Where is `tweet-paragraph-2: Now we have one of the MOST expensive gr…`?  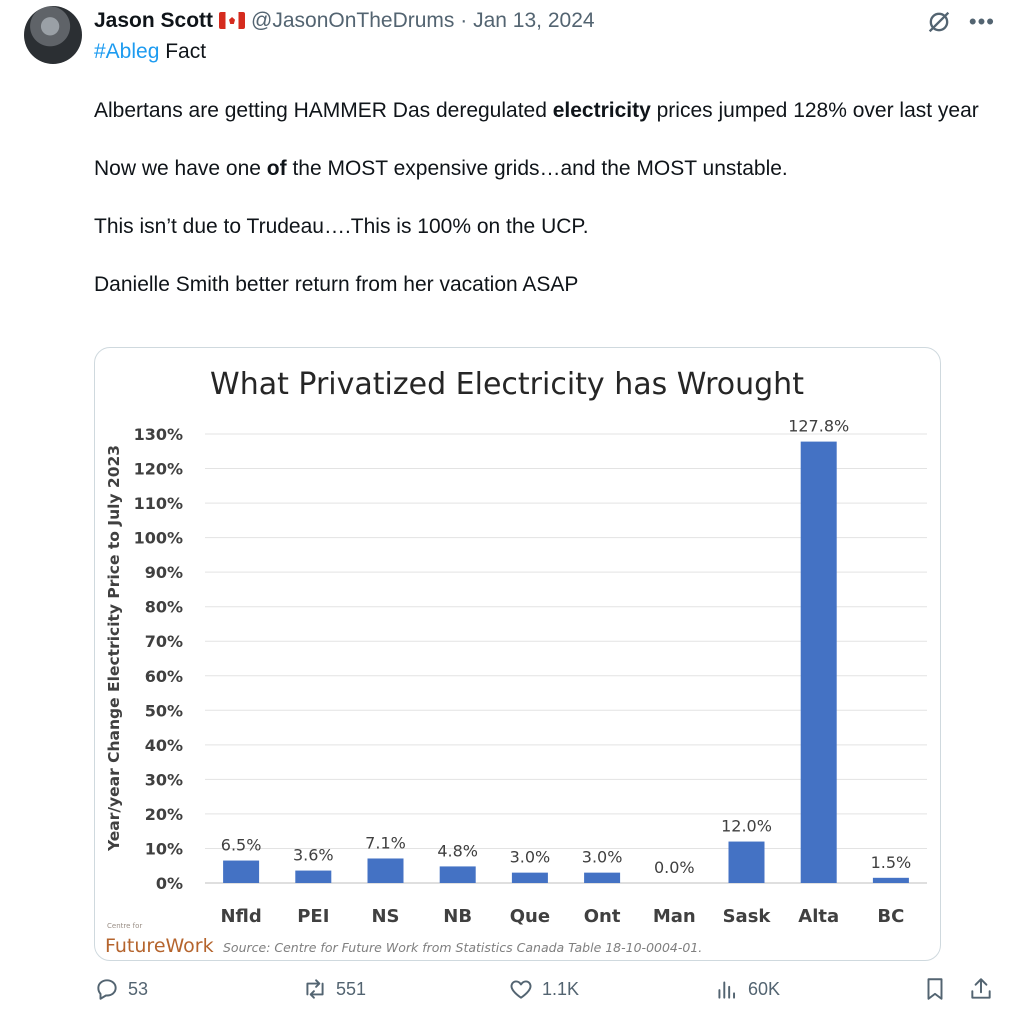
tweet-paragraph-2: Now we have one of the MOST expensive gr… is located at coordinates (544, 168).